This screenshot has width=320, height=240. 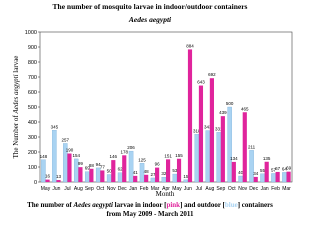 What do you see at coordinates (131, 147) in the screenshot?
I see `value-label: 206` at bounding box center [131, 147].